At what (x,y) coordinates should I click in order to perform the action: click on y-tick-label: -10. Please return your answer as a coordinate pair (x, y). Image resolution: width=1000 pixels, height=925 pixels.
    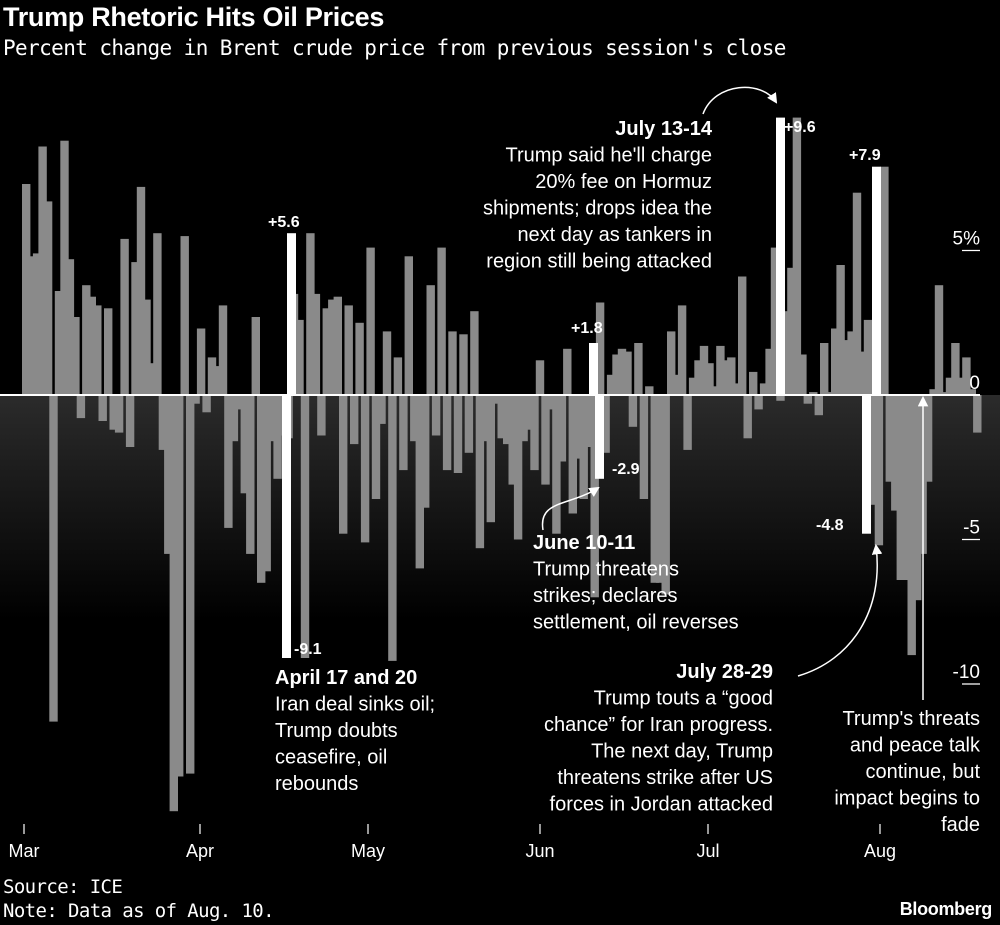
    Looking at the image, I should click on (966, 672).